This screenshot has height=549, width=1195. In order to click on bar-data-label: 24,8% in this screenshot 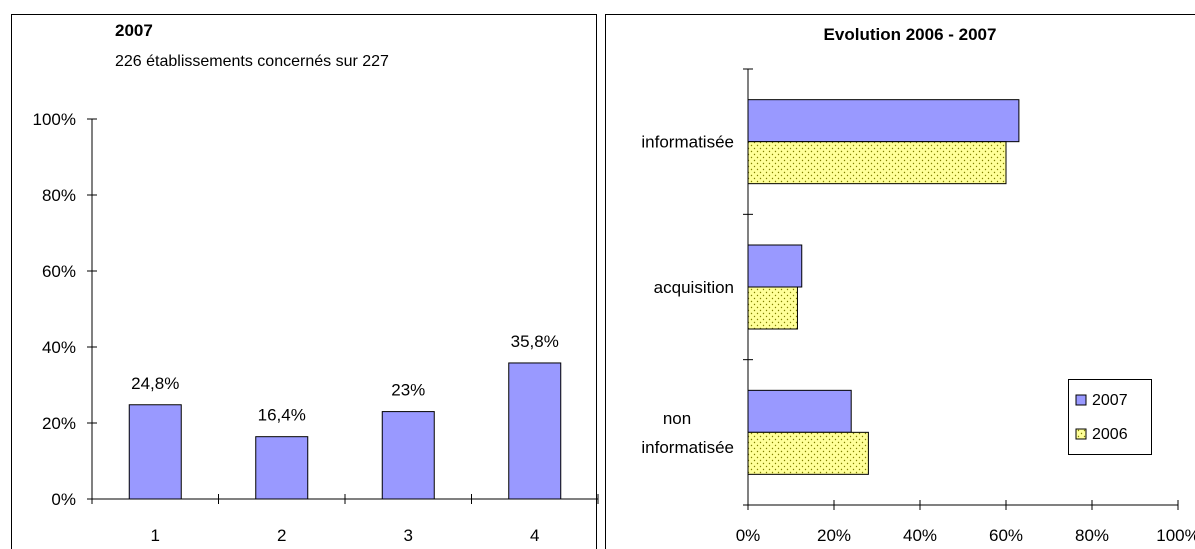, I will do `click(155, 383)`.